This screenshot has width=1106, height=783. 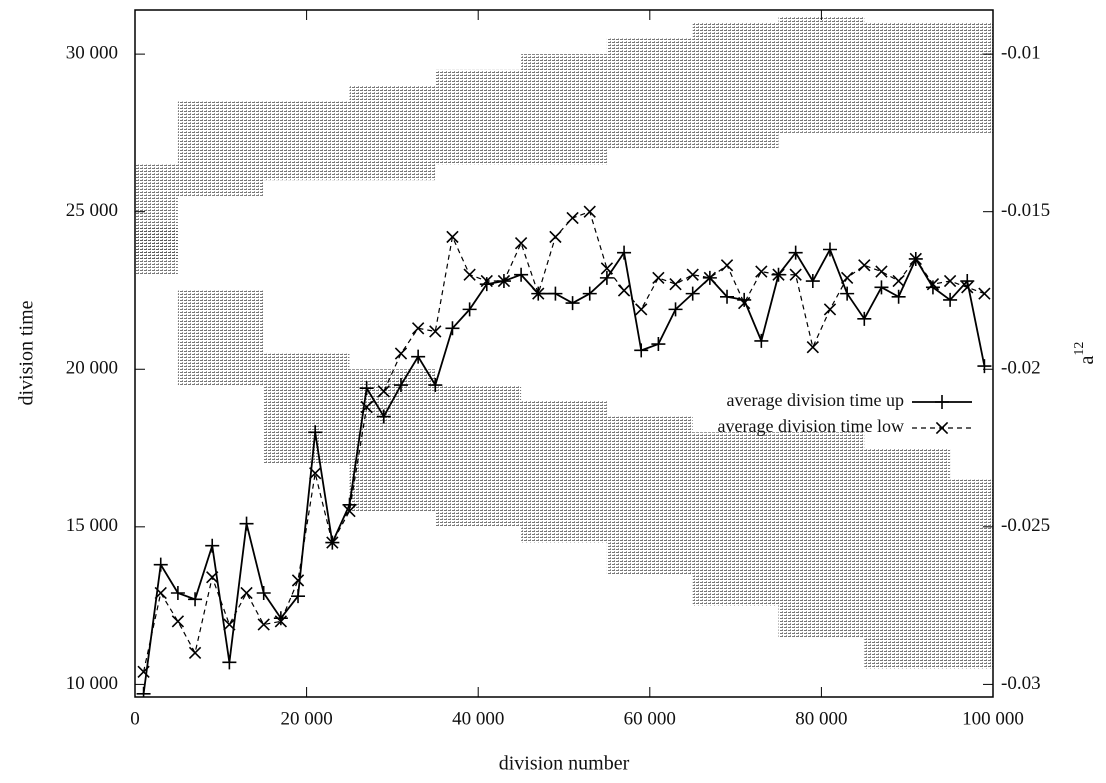 What do you see at coordinates (650, 718) in the screenshot?
I see `x-tick-label: 60 000` at bounding box center [650, 718].